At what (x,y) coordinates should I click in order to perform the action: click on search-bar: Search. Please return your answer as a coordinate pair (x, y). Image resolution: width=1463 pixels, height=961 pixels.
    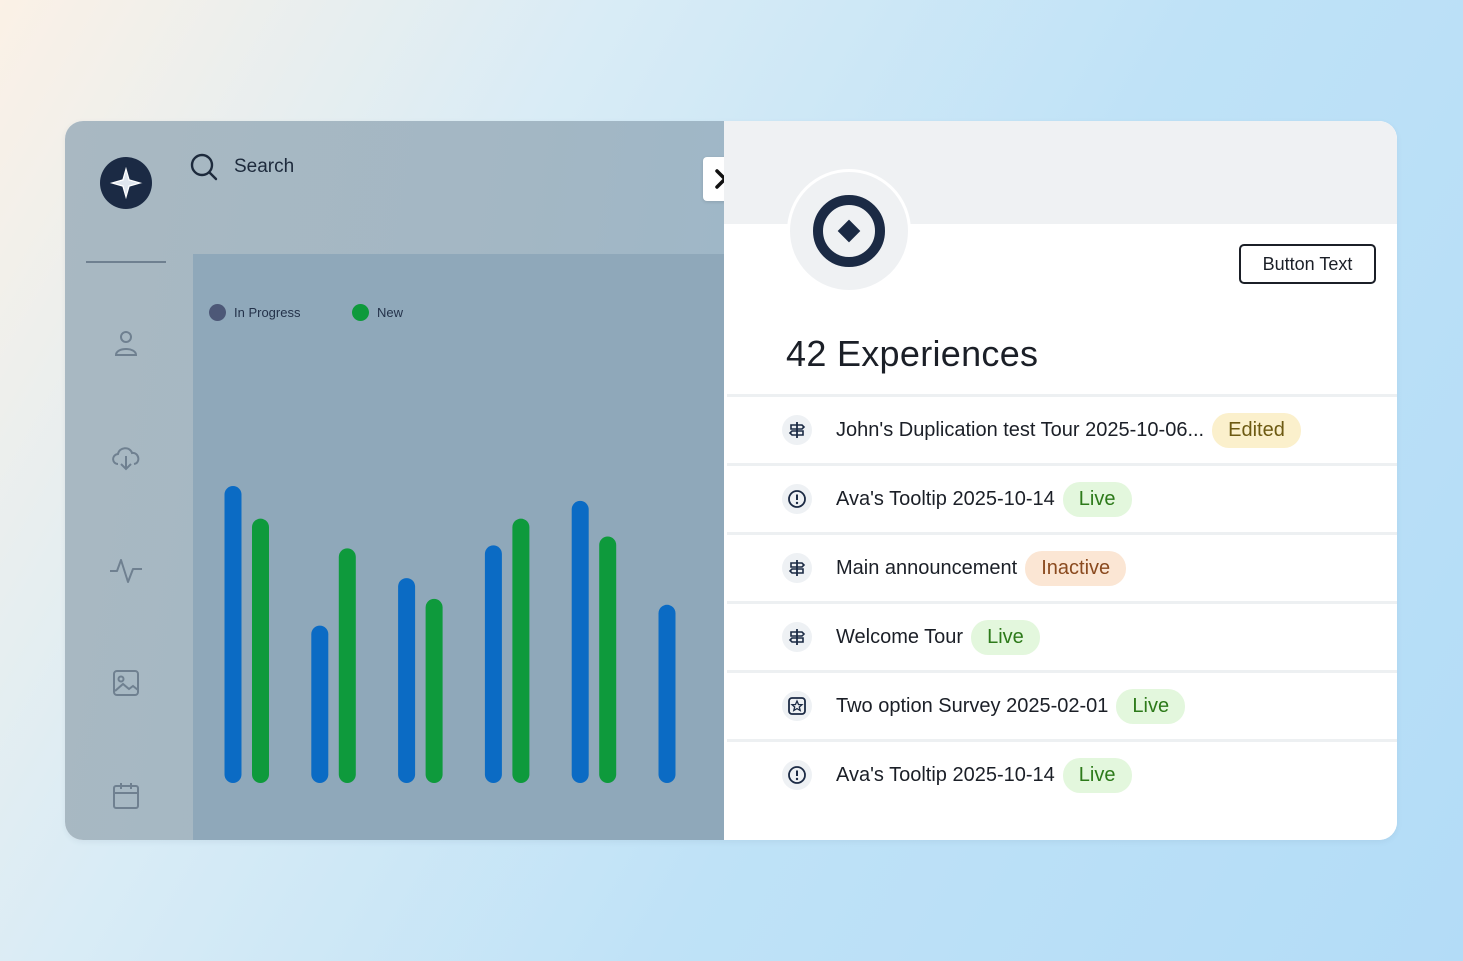
    Looking at the image, I should click on (242, 167).